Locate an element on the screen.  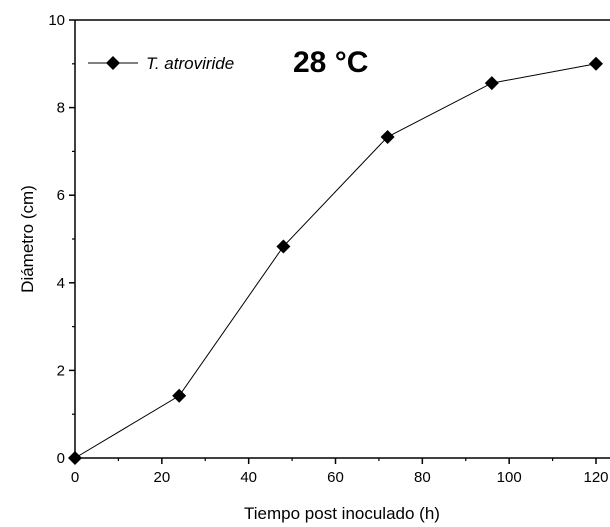
y-tick-label: 4 is located at coordinates (61, 283).